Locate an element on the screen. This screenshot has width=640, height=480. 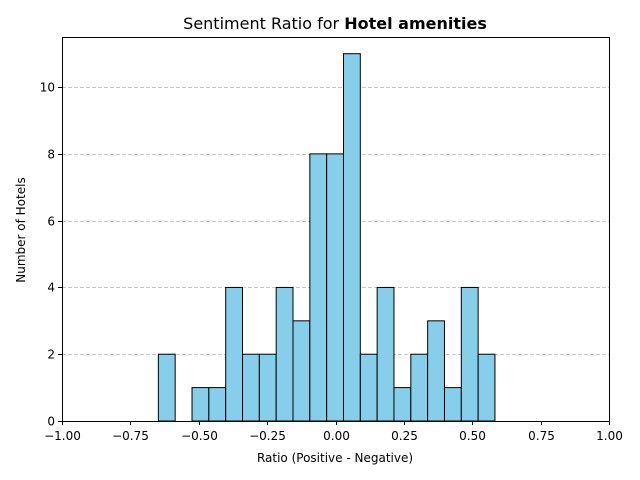
y-tick-label: 0 is located at coordinates (51, 422).